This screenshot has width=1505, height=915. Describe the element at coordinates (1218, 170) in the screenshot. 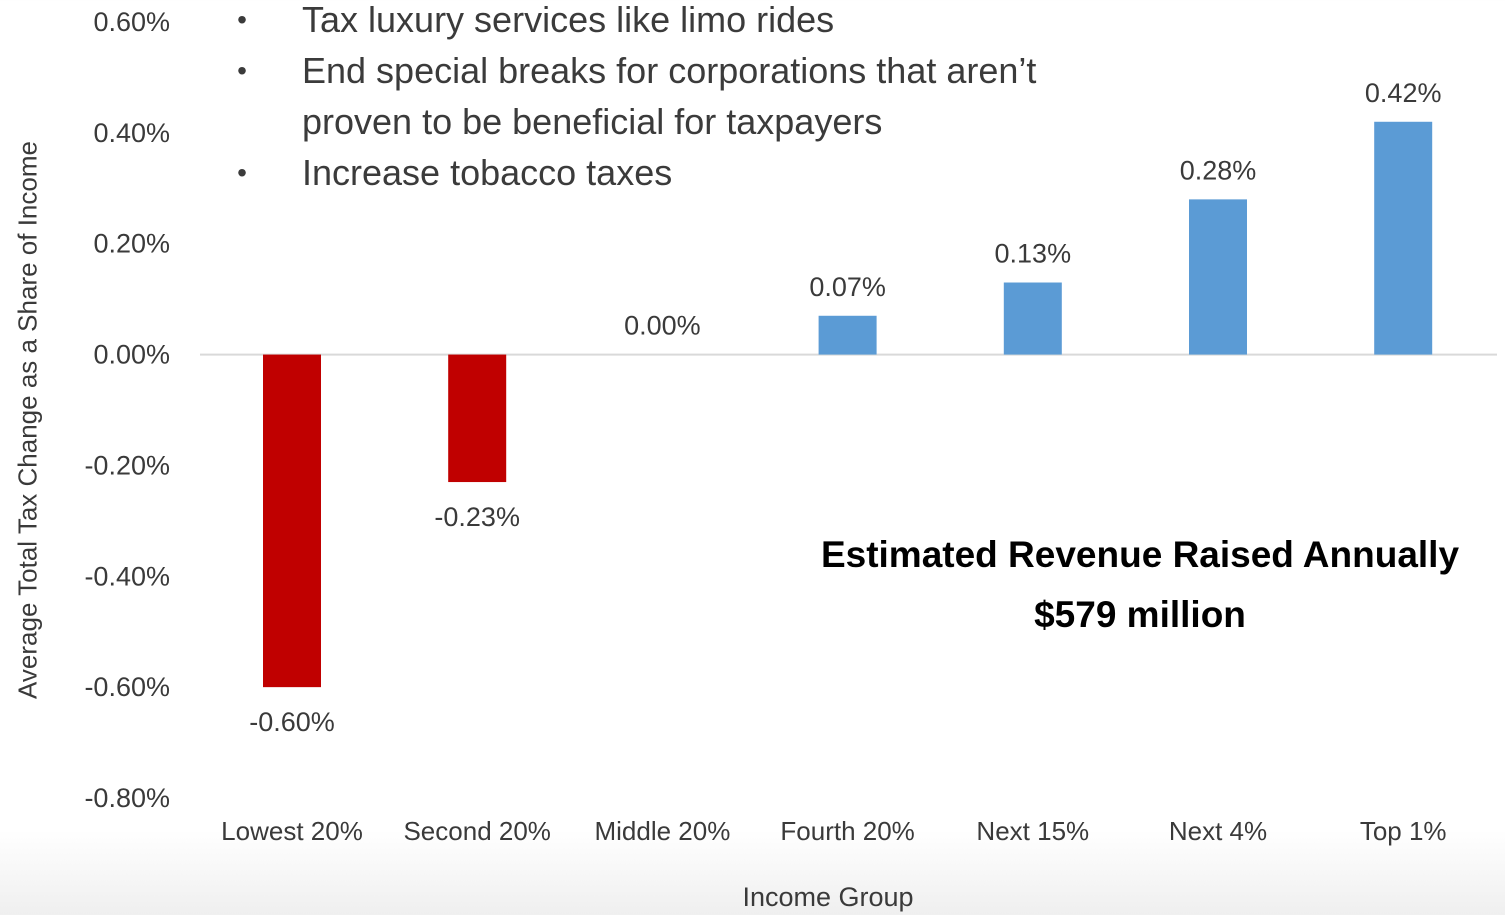

I see `data-label: 0.28%` at that location.